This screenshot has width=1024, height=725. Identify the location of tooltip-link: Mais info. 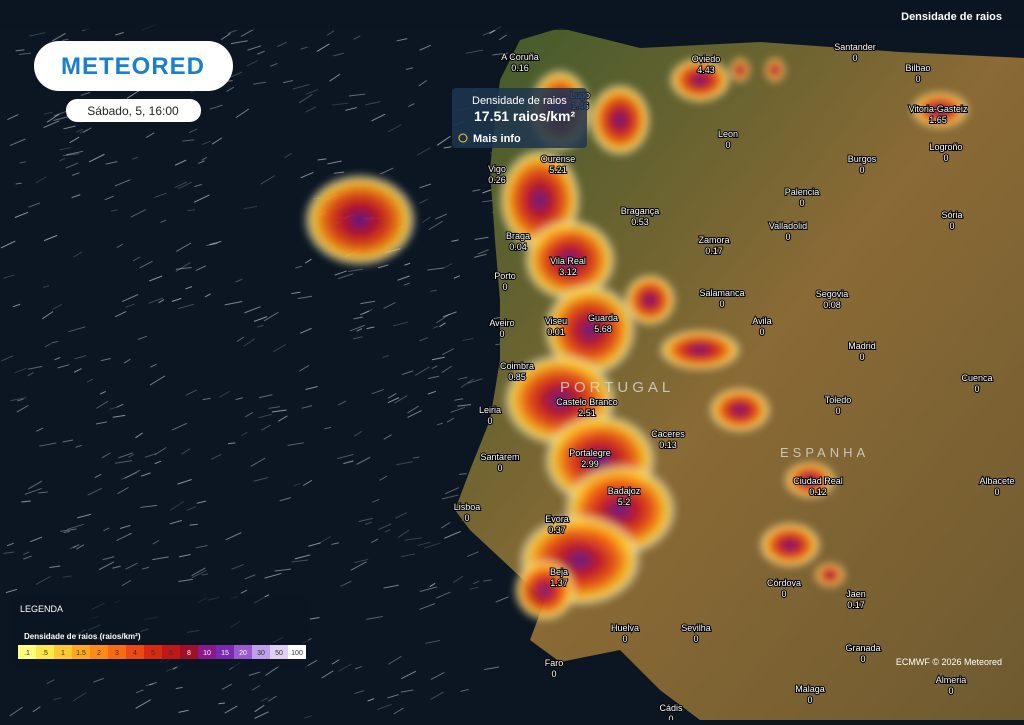
(497, 139).